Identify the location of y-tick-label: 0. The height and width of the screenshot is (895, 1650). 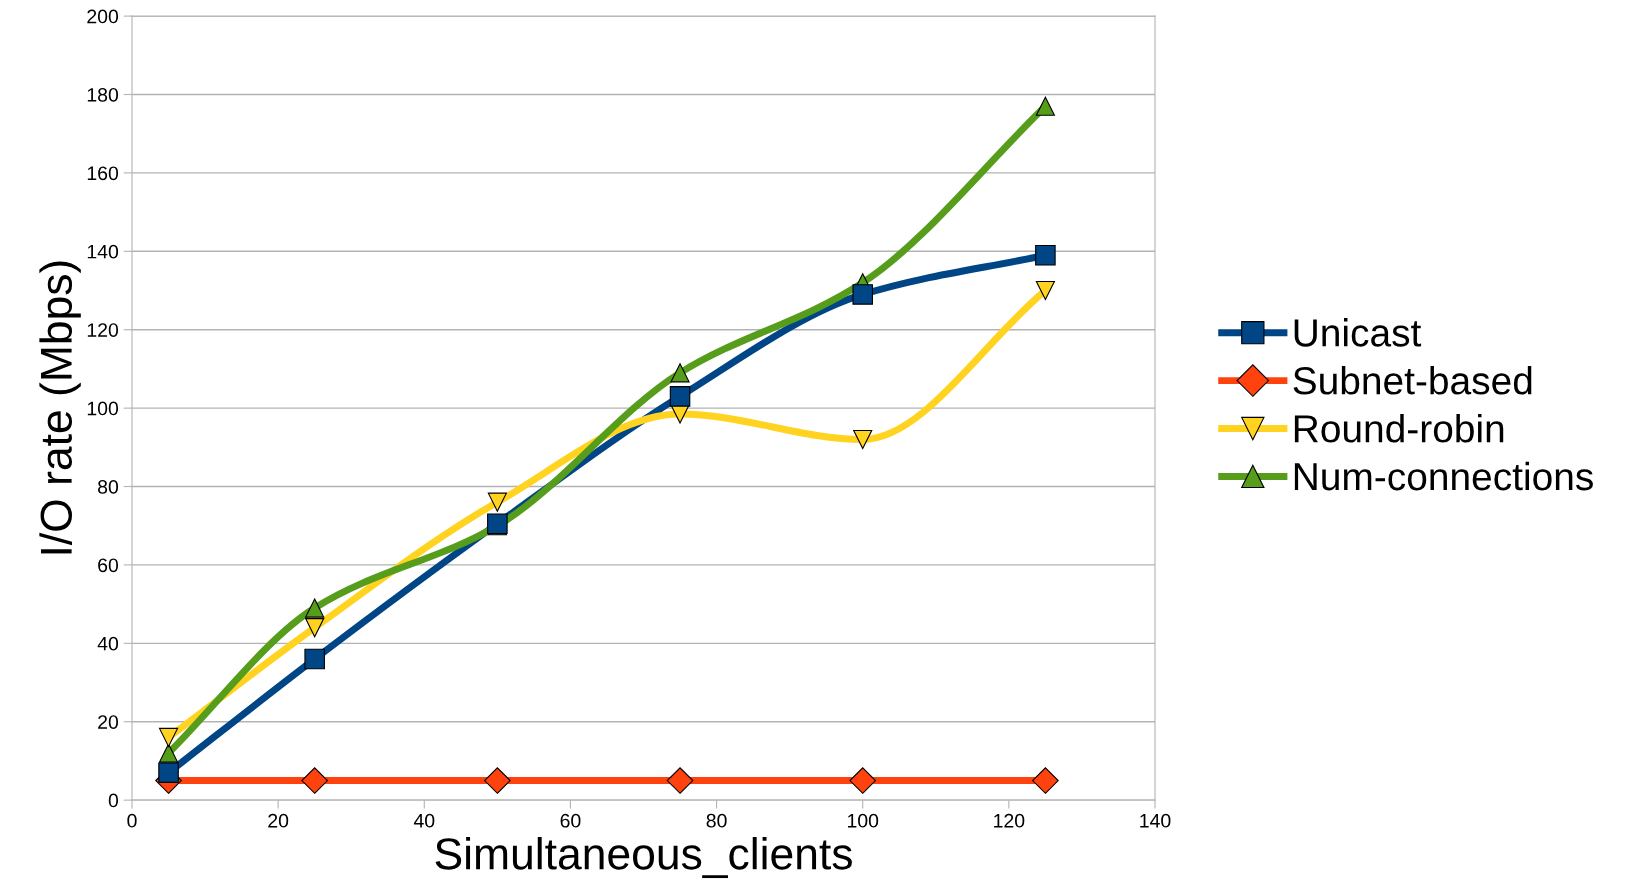
(113, 800).